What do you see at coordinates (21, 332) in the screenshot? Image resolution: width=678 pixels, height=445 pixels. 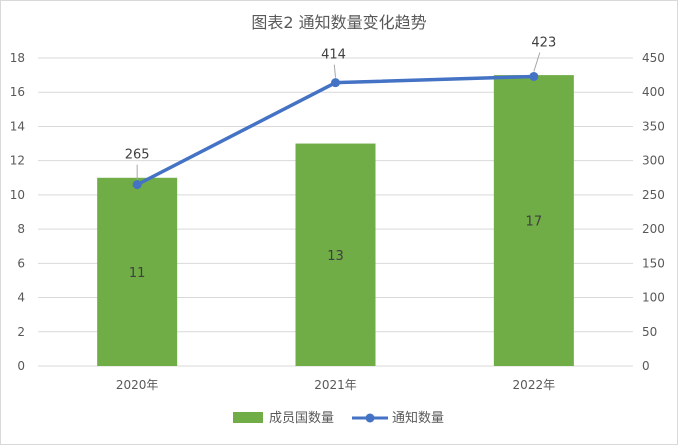 I see `left-tick-label: 2` at bounding box center [21, 332].